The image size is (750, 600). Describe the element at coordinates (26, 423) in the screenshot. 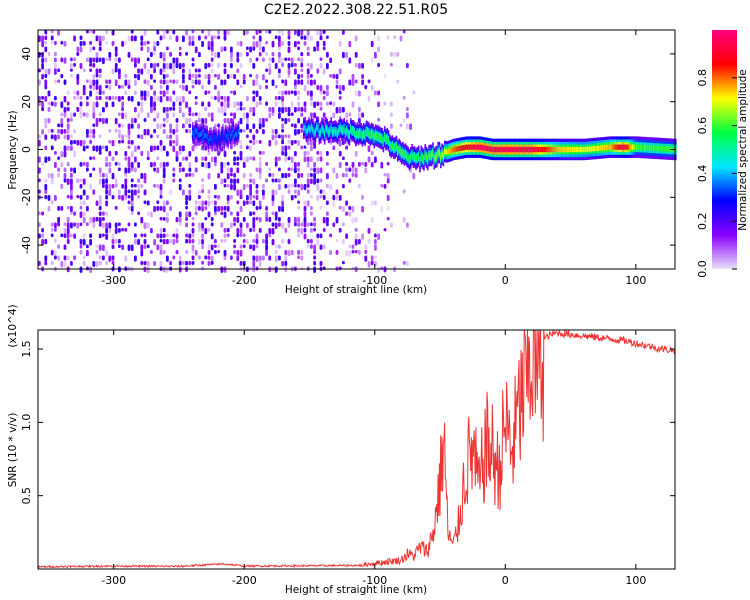

I see `y-tick-label: 1.0` at that location.